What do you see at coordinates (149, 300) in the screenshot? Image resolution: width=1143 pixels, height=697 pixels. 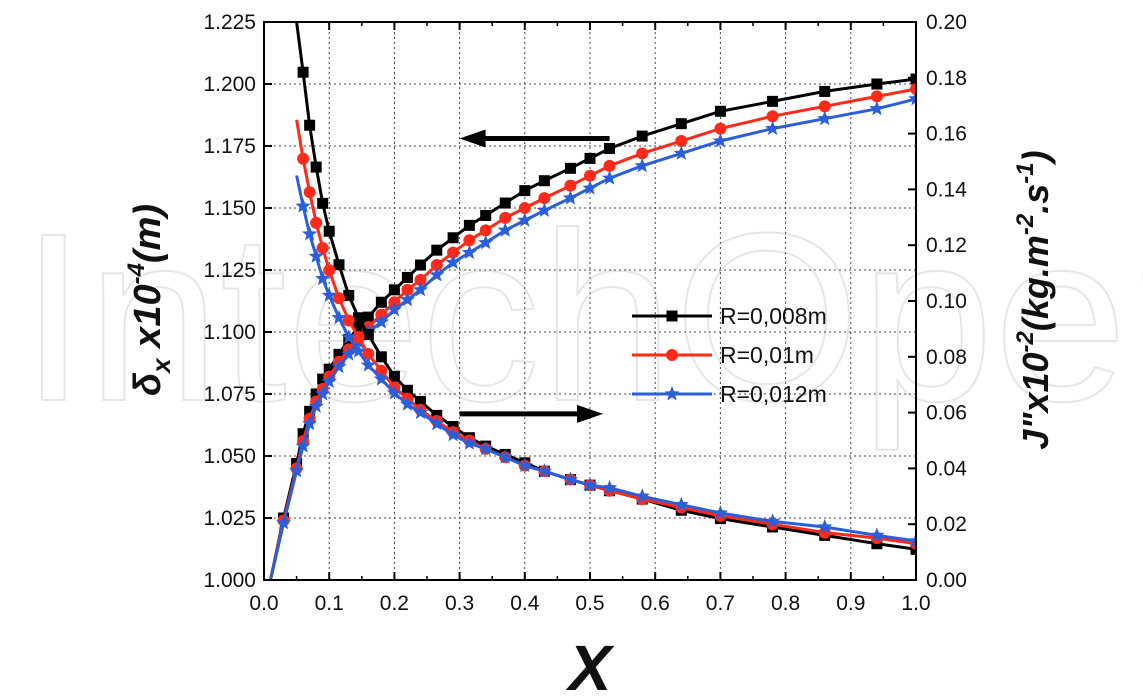 I see `y-left-axis-label: δx x10-4(m)` at bounding box center [149, 300].